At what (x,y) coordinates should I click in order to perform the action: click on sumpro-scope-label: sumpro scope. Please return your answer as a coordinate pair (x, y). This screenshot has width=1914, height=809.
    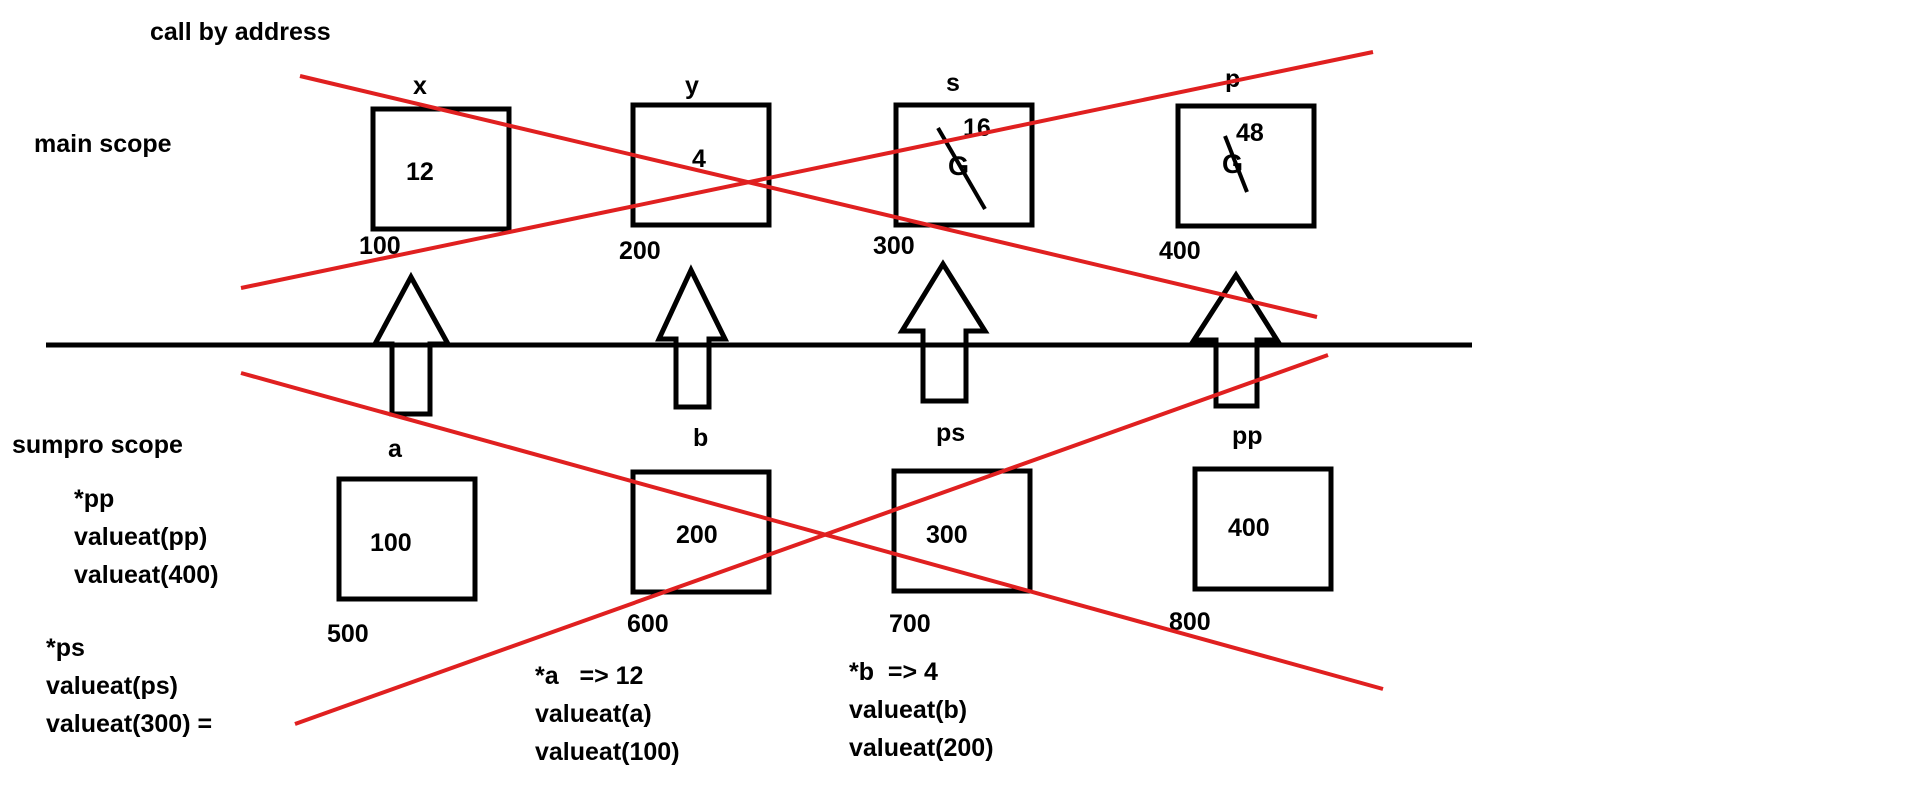
    Looking at the image, I should click on (97, 445).